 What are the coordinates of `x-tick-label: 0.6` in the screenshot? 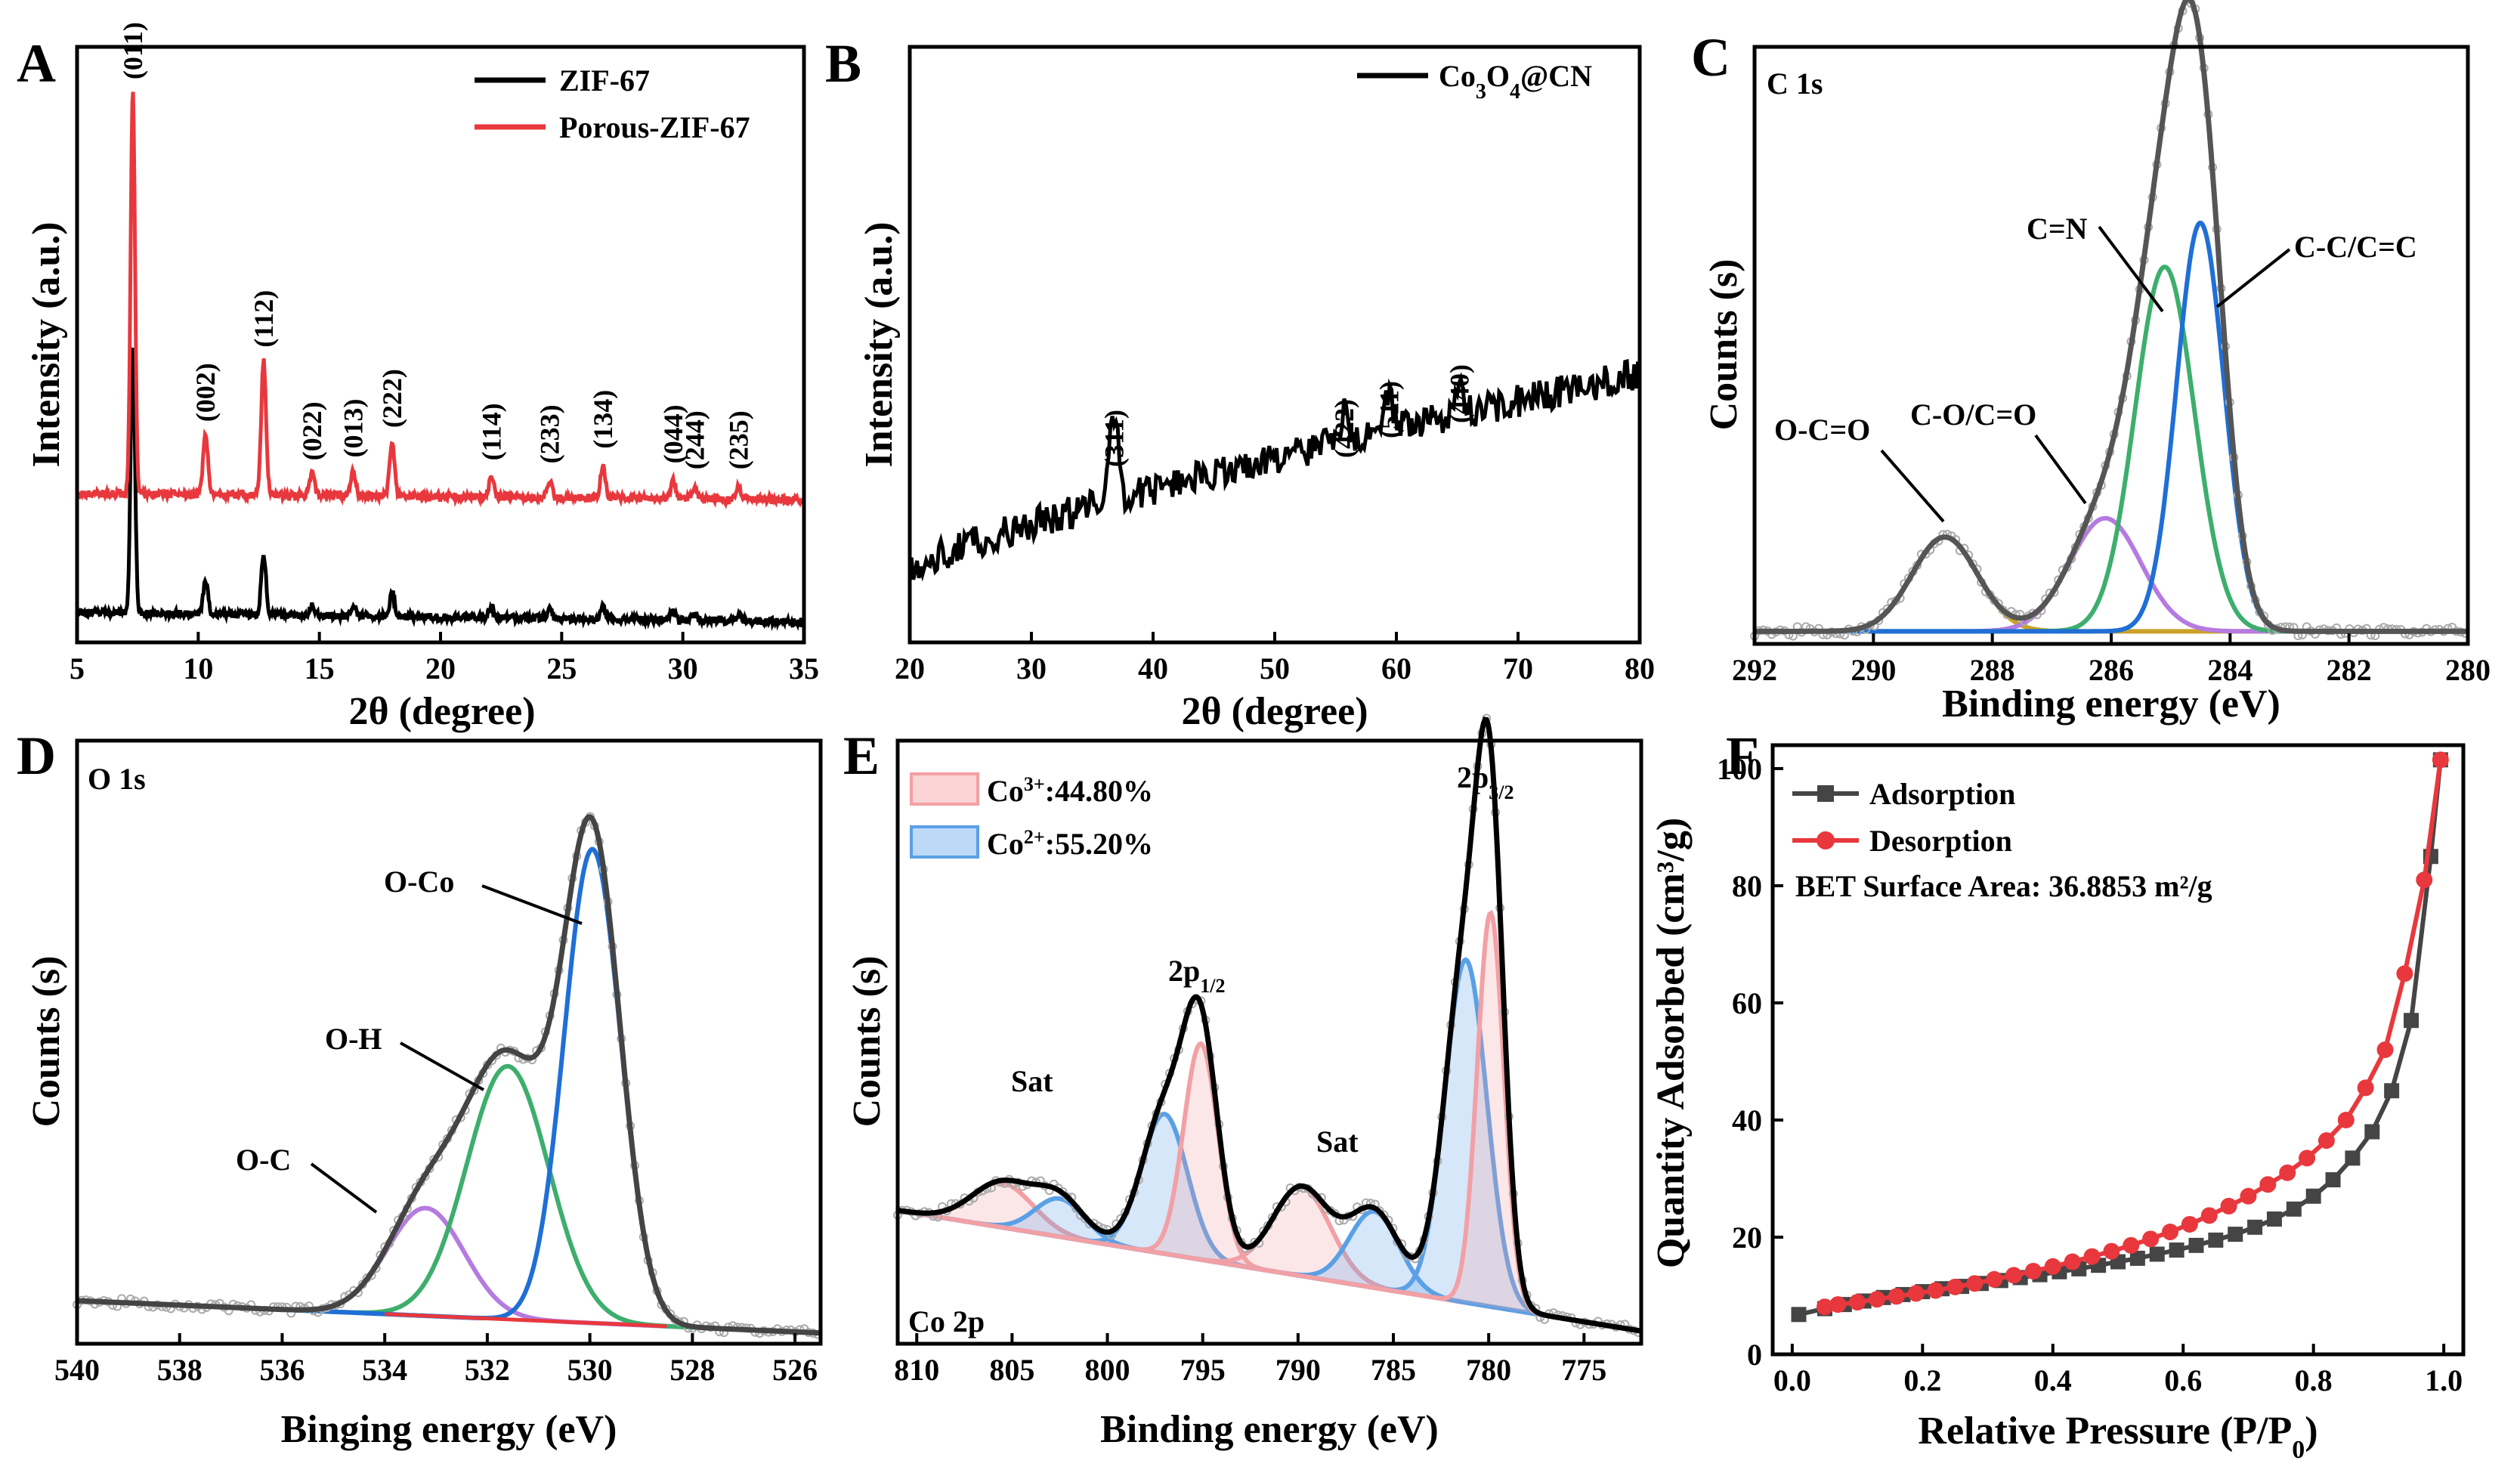 It's located at (2183, 1380).